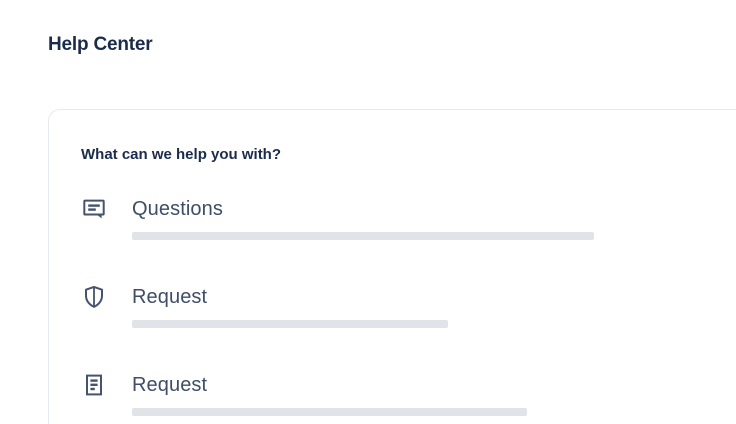 The width and height of the screenshot is (736, 424). I want to click on help-item-request-document: Request, so click(408, 393).